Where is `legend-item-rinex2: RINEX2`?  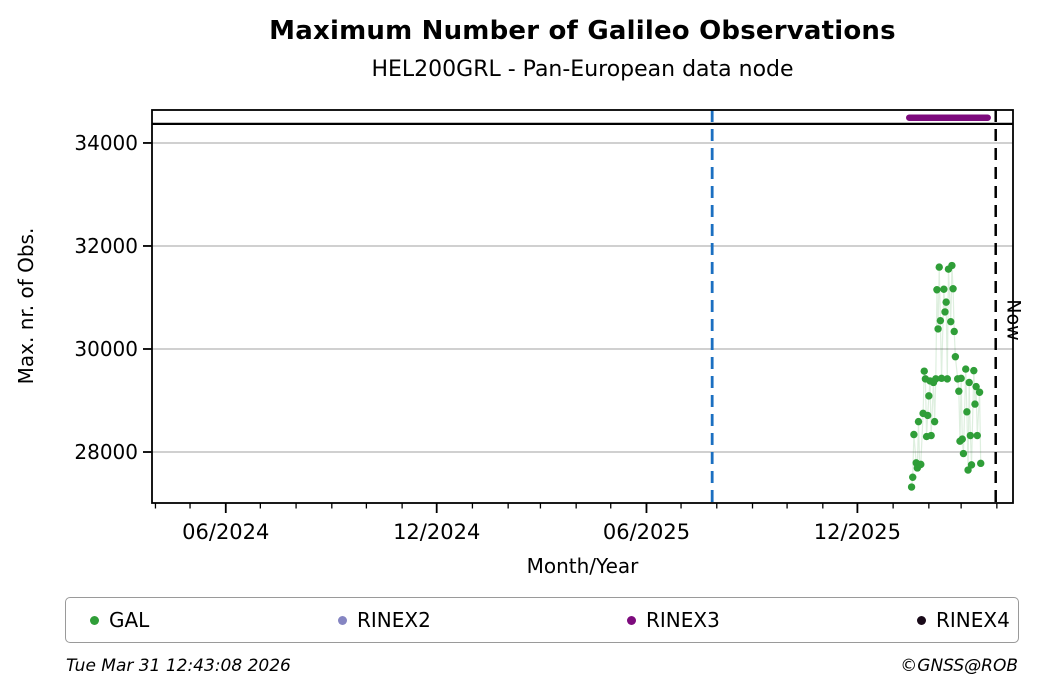
legend-item-rinex2: RINEX2 is located at coordinates (384, 620).